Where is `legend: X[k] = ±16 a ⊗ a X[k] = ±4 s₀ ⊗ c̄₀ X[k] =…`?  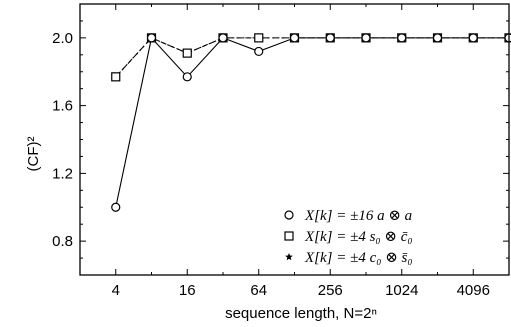
legend: X[k] = ±16 a ⊗ a X[k] = ±4 s₀ ⊗ c̄₀ X[k] =… is located at coordinates (348, 237).